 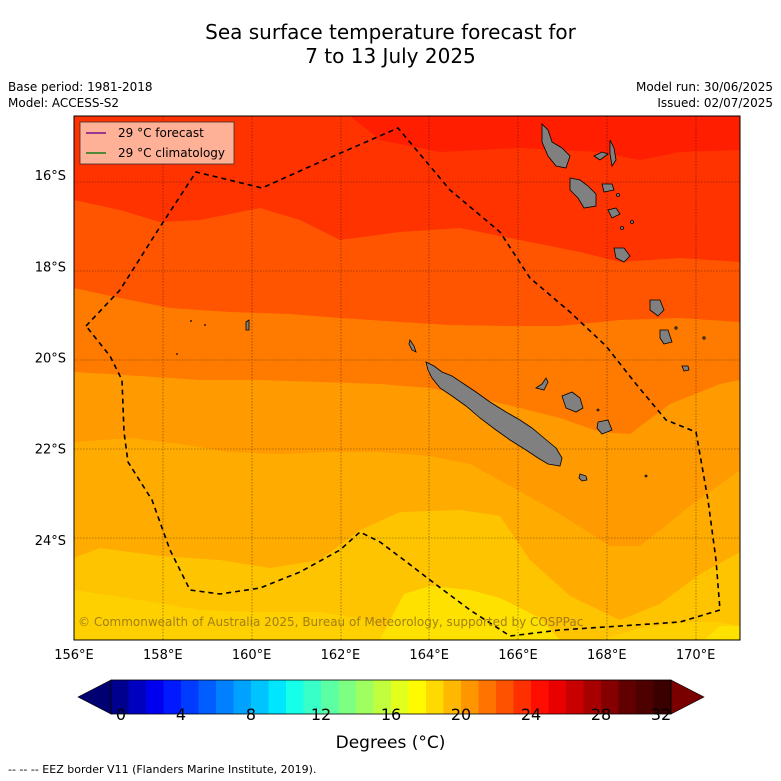 I want to click on islet-walpole, so click(x=646, y=476).